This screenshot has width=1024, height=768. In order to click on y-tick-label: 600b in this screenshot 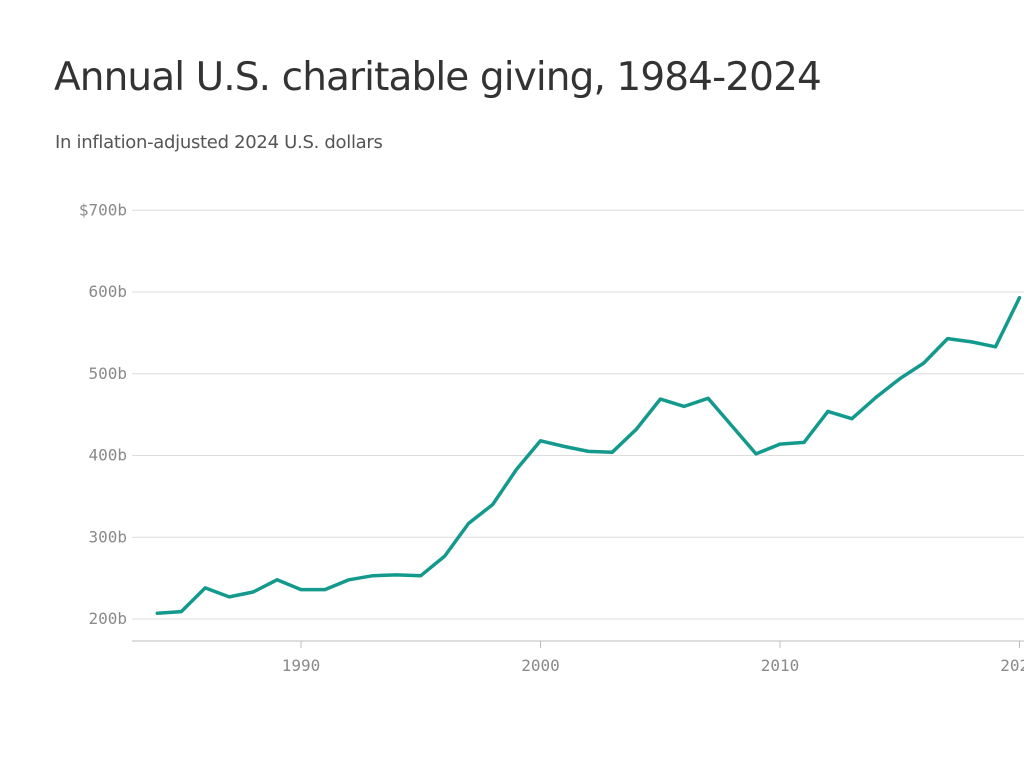, I will do `click(107, 291)`.